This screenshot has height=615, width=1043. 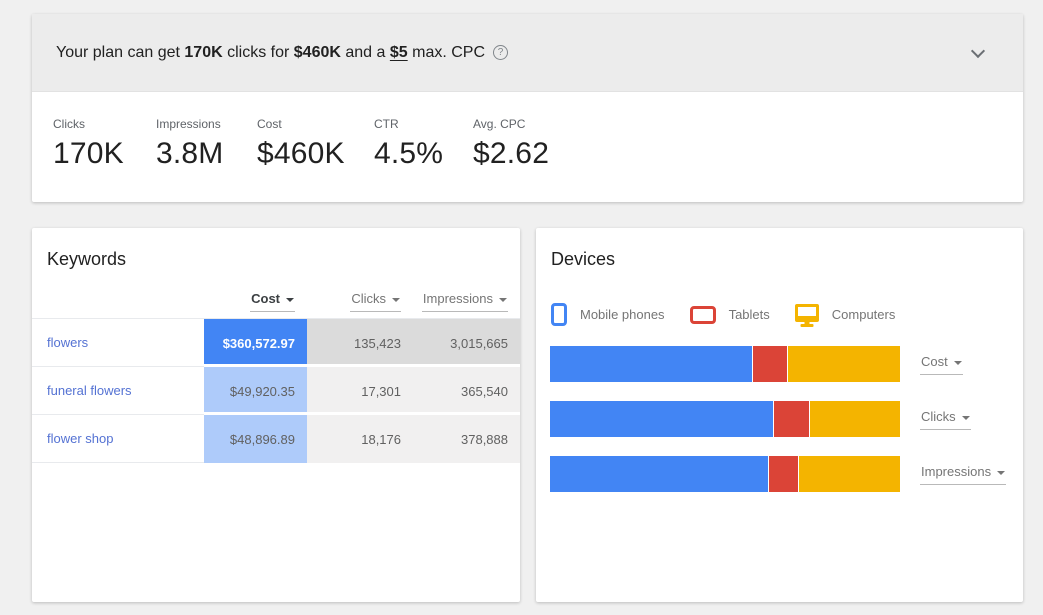 What do you see at coordinates (87, 259) in the screenshot?
I see `keywords-panel-title: Keywords` at bounding box center [87, 259].